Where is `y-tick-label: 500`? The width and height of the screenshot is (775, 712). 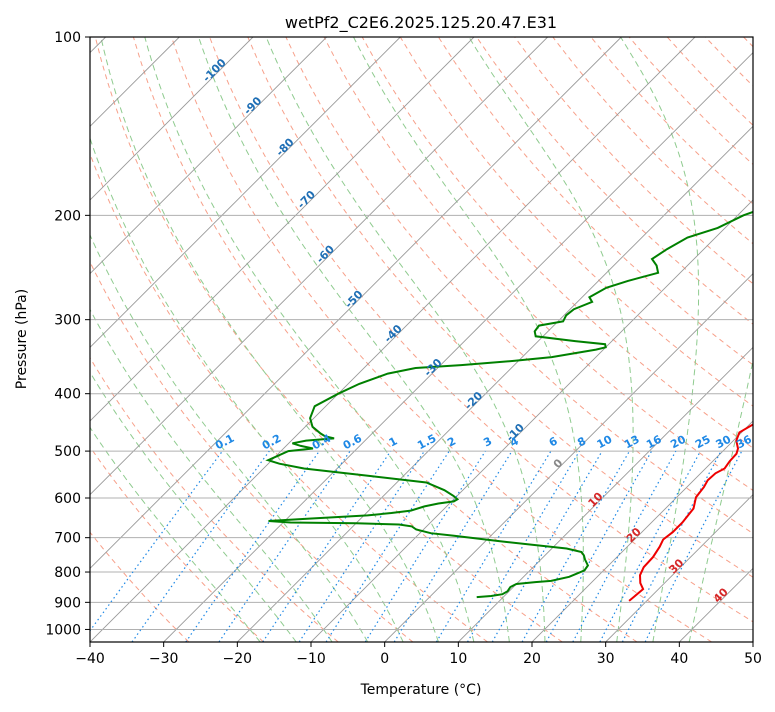
y-tick-label: 500 is located at coordinates (67, 452).